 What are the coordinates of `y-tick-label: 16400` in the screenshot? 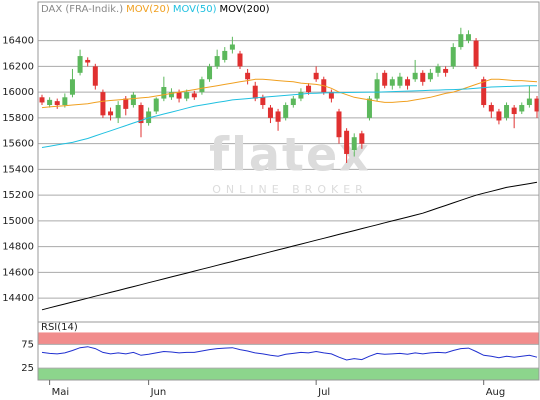 It's located at (18, 41).